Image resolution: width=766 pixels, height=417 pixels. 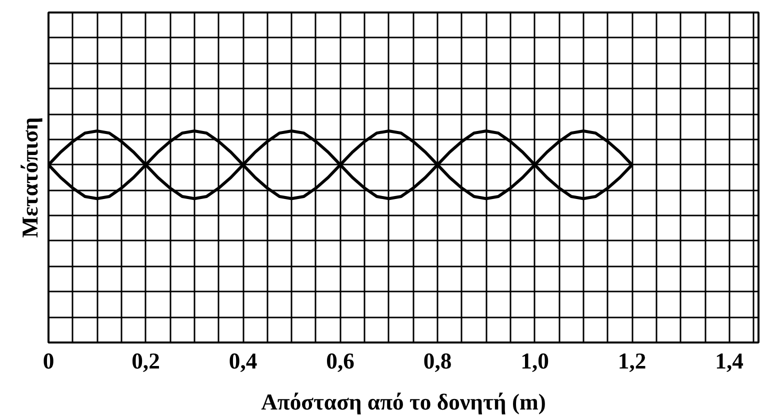 I want to click on x-tick-label: 1,0, so click(x=534, y=361).